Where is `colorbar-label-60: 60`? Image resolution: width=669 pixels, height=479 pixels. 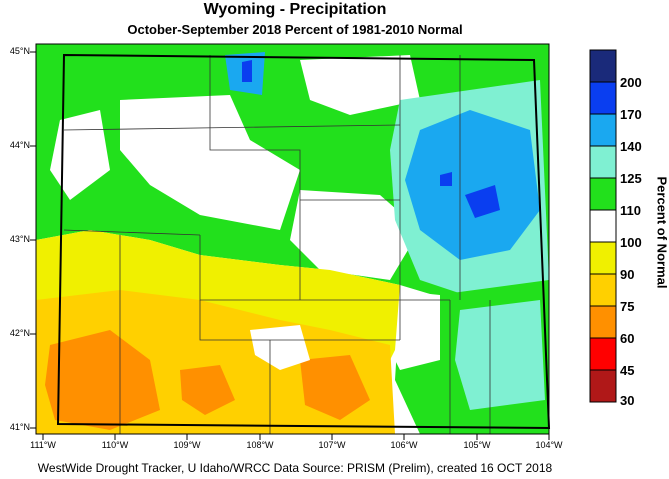
colorbar-label-60: 60 is located at coordinates (627, 338).